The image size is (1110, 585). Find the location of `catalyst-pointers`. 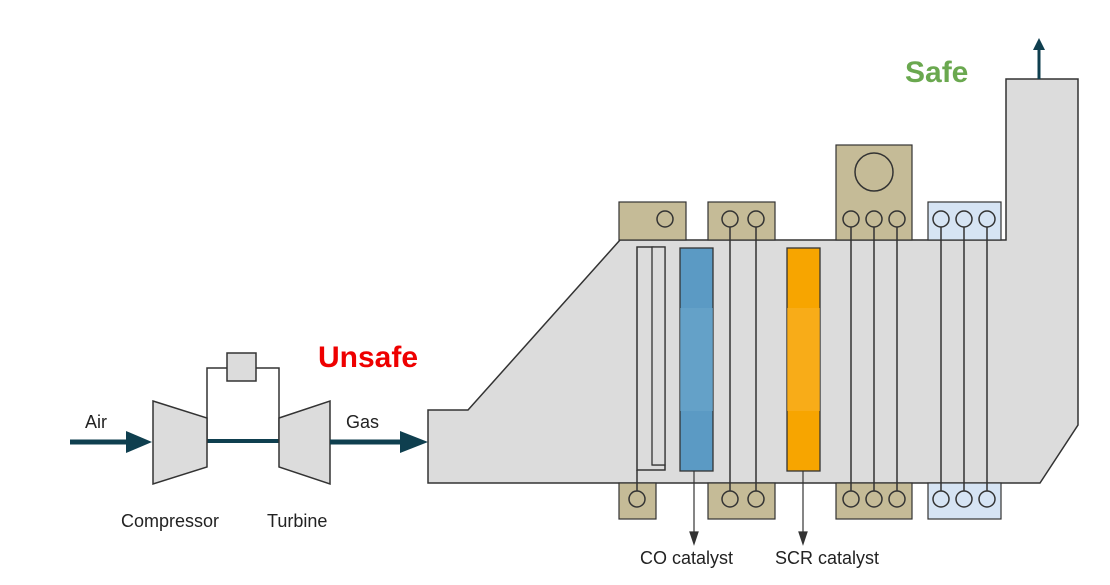

catalyst-pointers is located at coordinates (748, 508).